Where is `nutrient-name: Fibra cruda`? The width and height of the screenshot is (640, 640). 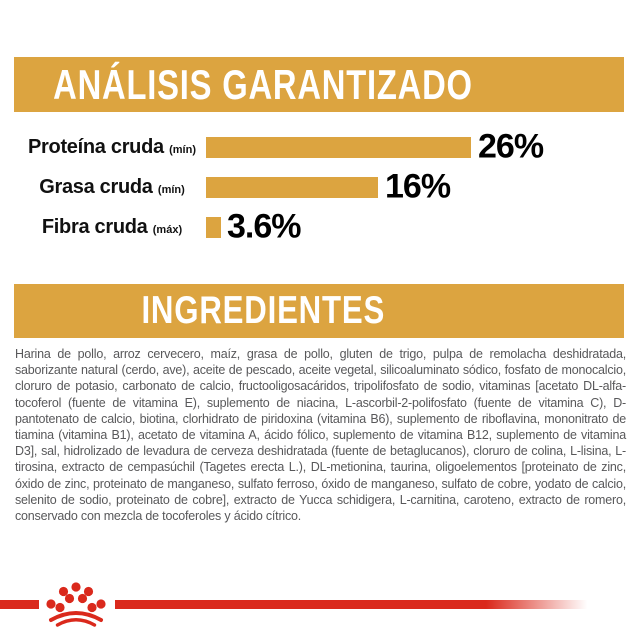
nutrient-name: Fibra cruda is located at coordinates (94, 226).